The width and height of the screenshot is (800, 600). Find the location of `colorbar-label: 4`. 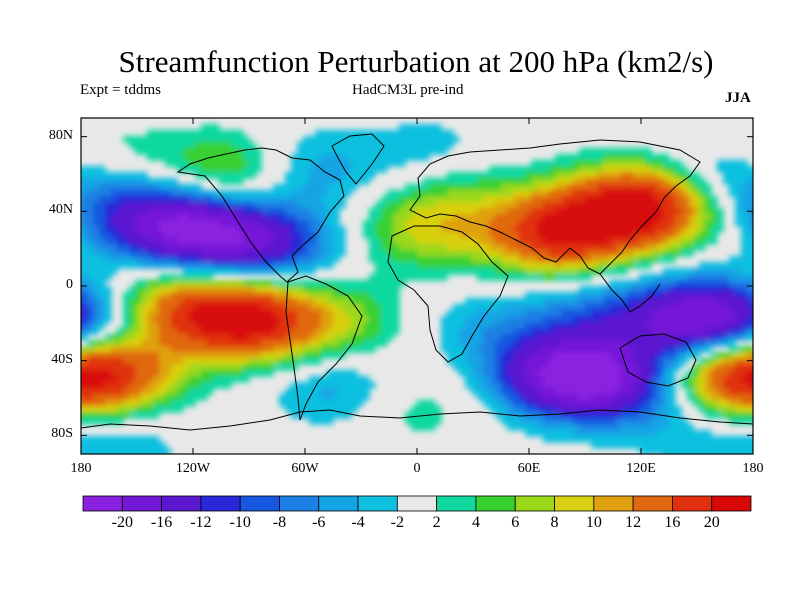

colorbar-label: 4 is located at coordinates (475, 522).